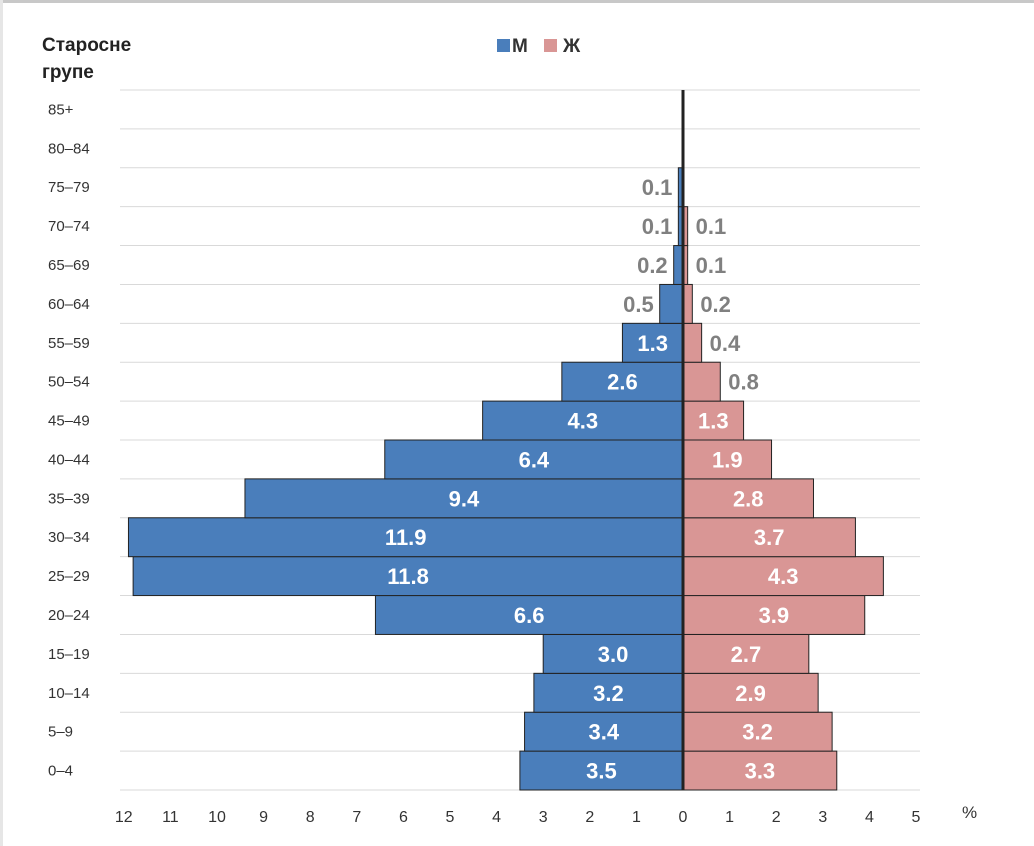 Image resolution: width=1034 pixels, height=846 pixels. What do you see at coordinates (638, 304) in the screenshot?
I see `label-male-60–64: 0.5` at bounding box center [638, 304].